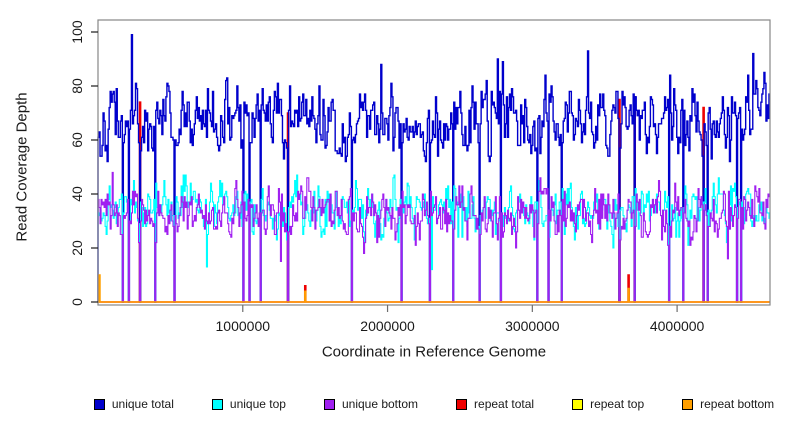 Image resolution: width=792 pixels, height=432 pixels. Describe the element at coordinates (217, 404) in the screenshot. I see `unique-top-swatch-icon` at that location.